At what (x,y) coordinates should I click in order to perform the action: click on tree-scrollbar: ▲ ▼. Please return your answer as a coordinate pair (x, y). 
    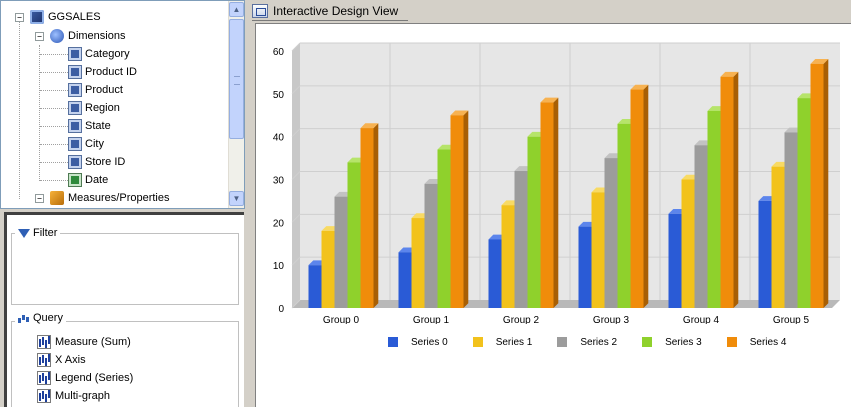
    Looking at the image, I should click on (236, 104).